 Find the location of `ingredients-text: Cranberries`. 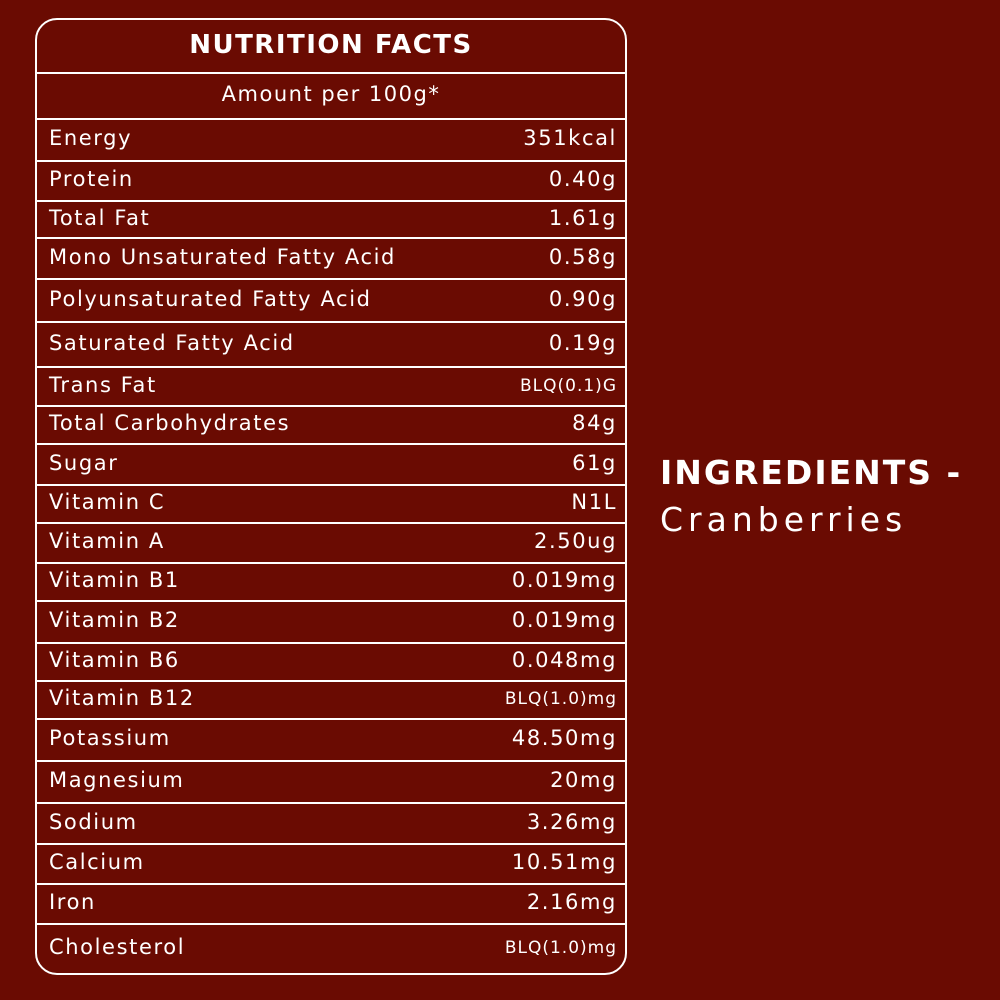

ingredients-text: Cranberries is located at coordinates (784, 519).